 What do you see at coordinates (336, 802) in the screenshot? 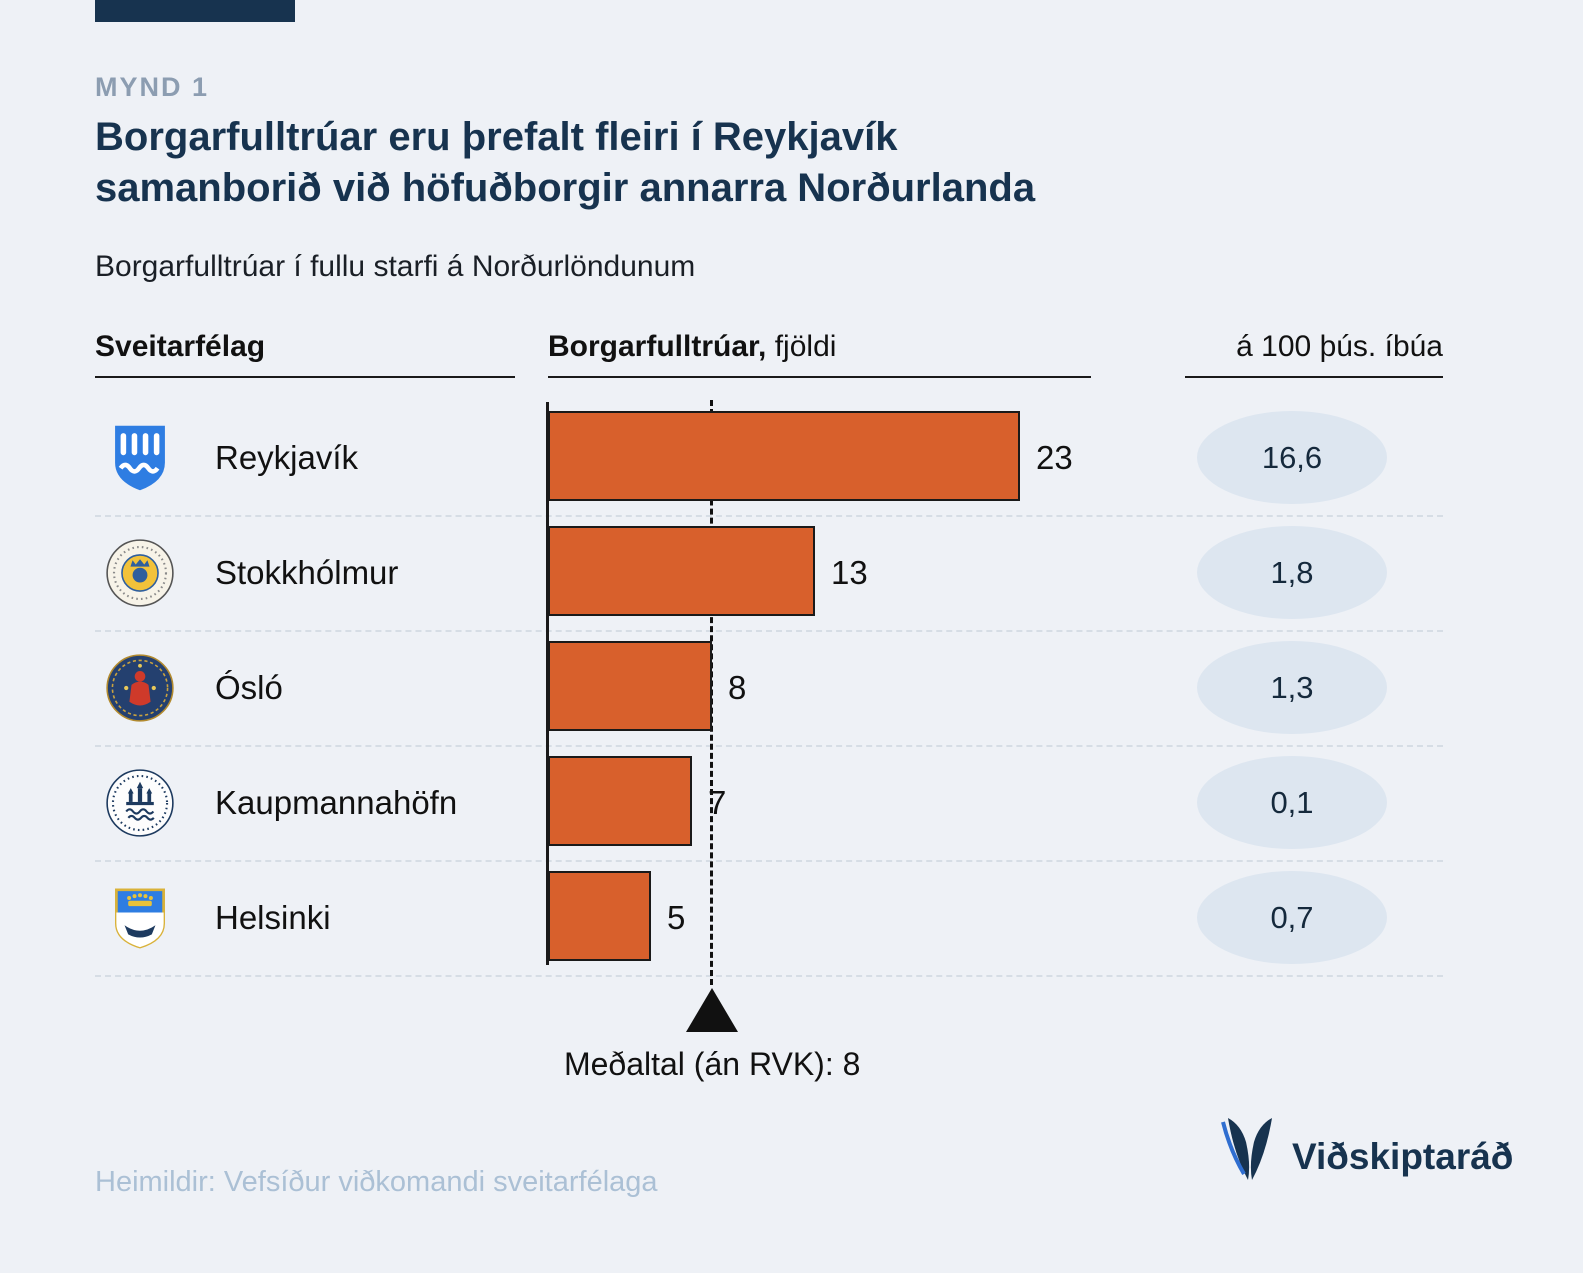
I see `municipality-label: Kaupmannahöfn` at bounding box center [336, 802].